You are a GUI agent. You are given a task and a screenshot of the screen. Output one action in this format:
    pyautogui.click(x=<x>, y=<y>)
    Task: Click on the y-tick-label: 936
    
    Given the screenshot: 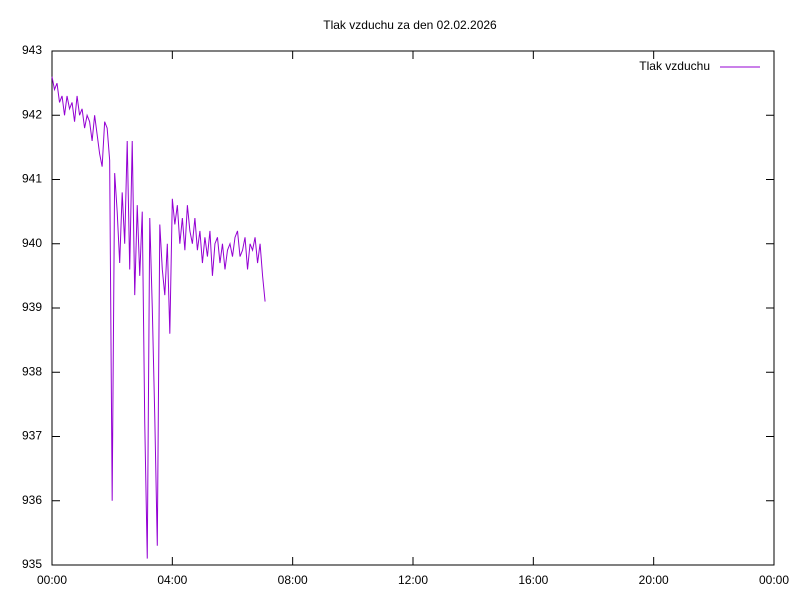 What is the action you would take?
    pyautogui.click(x=32, y=500)
    